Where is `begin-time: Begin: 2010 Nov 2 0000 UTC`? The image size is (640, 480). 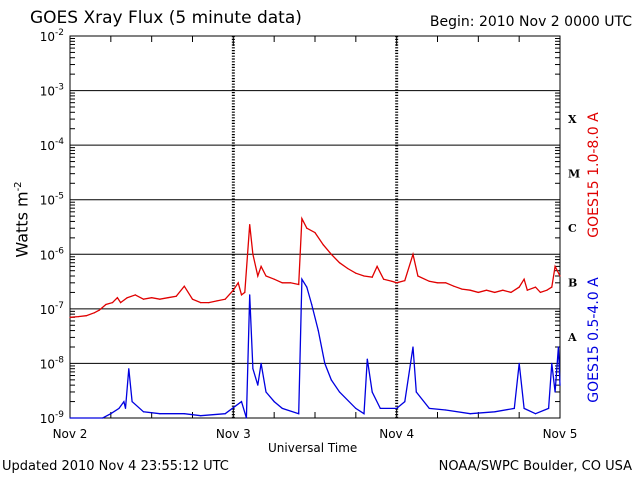
begin-time: Begin: 2010 Nov 2 0000 UTC is located at coordinates (530, 22).